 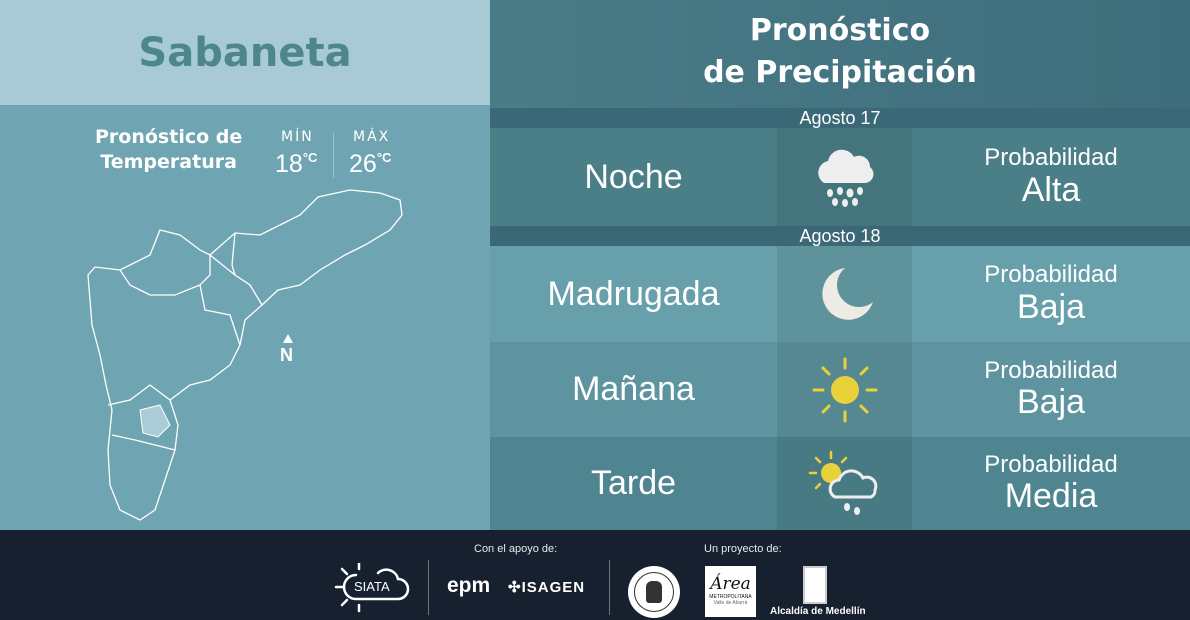 I want to click on isagen-text: ISAGEN, so click(x=553, y=587).